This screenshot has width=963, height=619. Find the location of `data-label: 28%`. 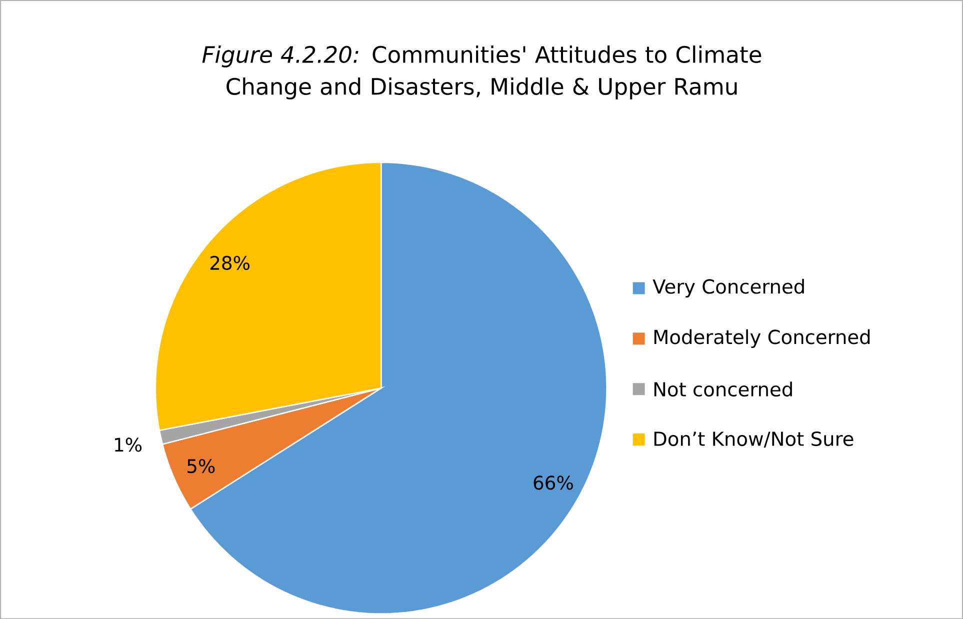

data-label: 28% is located at coordinates (230, 263).